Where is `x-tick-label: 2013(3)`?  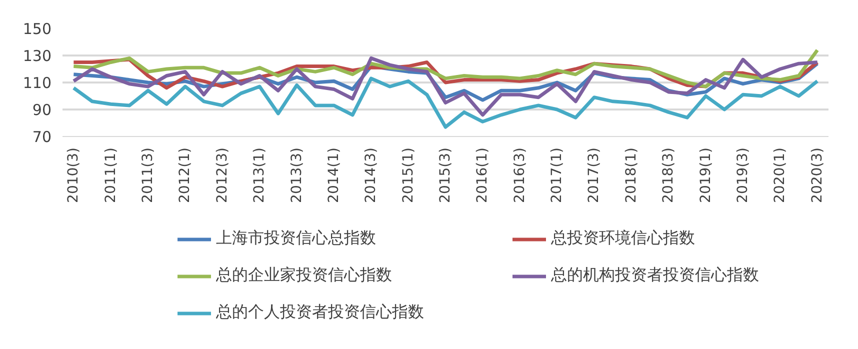
x-tick-label: 2013(3) is located at coordinates (296, 175).